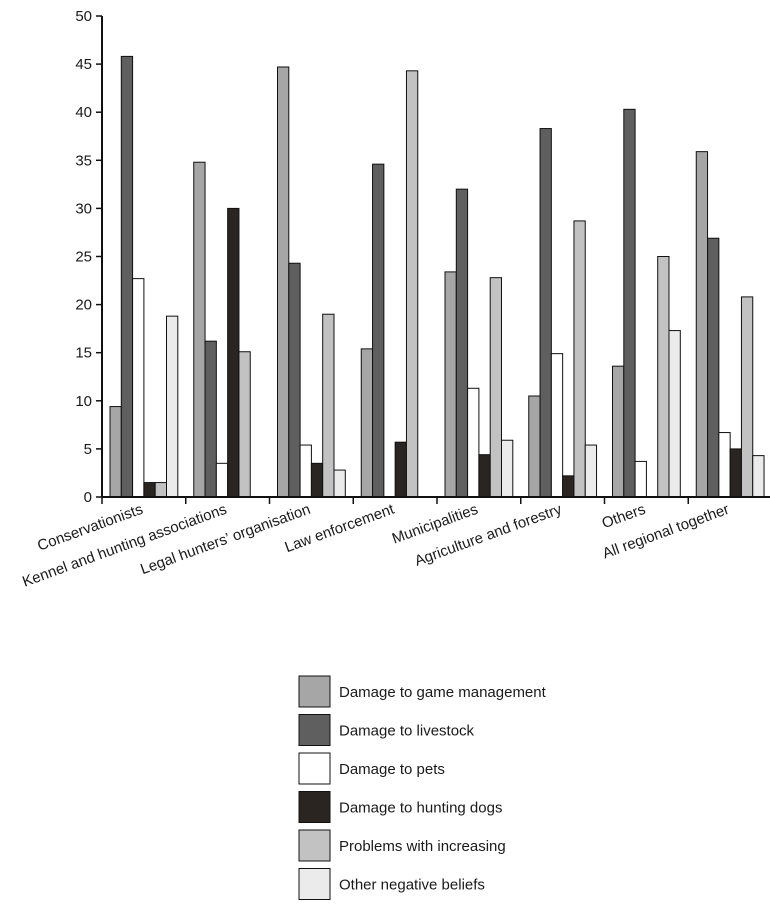 The width and height of the screenshot is (770, 915). I want to click on y-tick-label: 25, so click(83, 257).